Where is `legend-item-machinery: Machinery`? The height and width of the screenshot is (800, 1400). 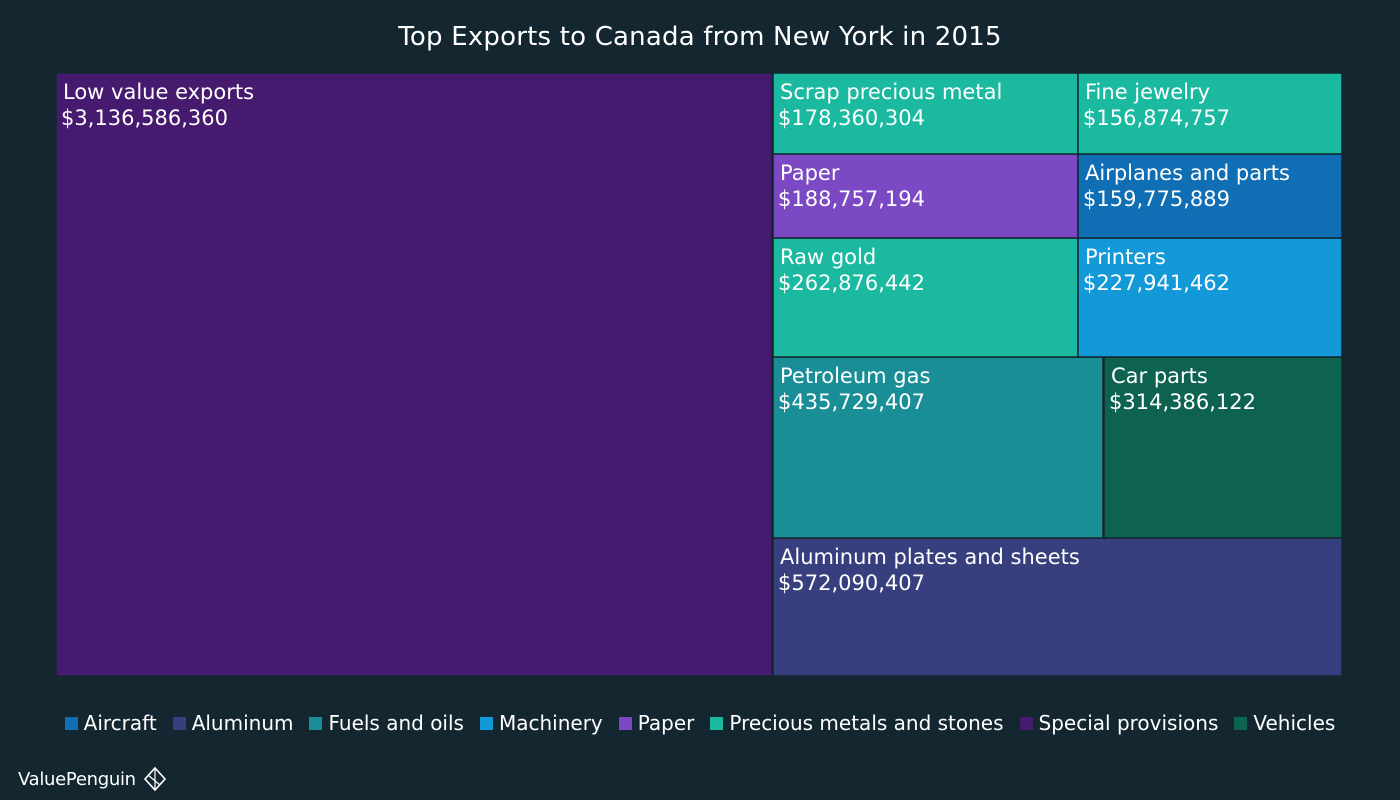 legend-item-machinery: Machinery is located at coordinates (541, 723).